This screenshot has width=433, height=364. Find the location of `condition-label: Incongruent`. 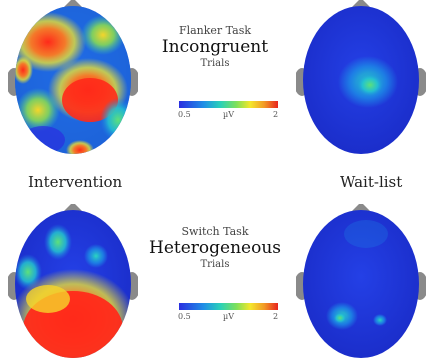

condition-label: Incongruent is located at coordinates (215, 47).